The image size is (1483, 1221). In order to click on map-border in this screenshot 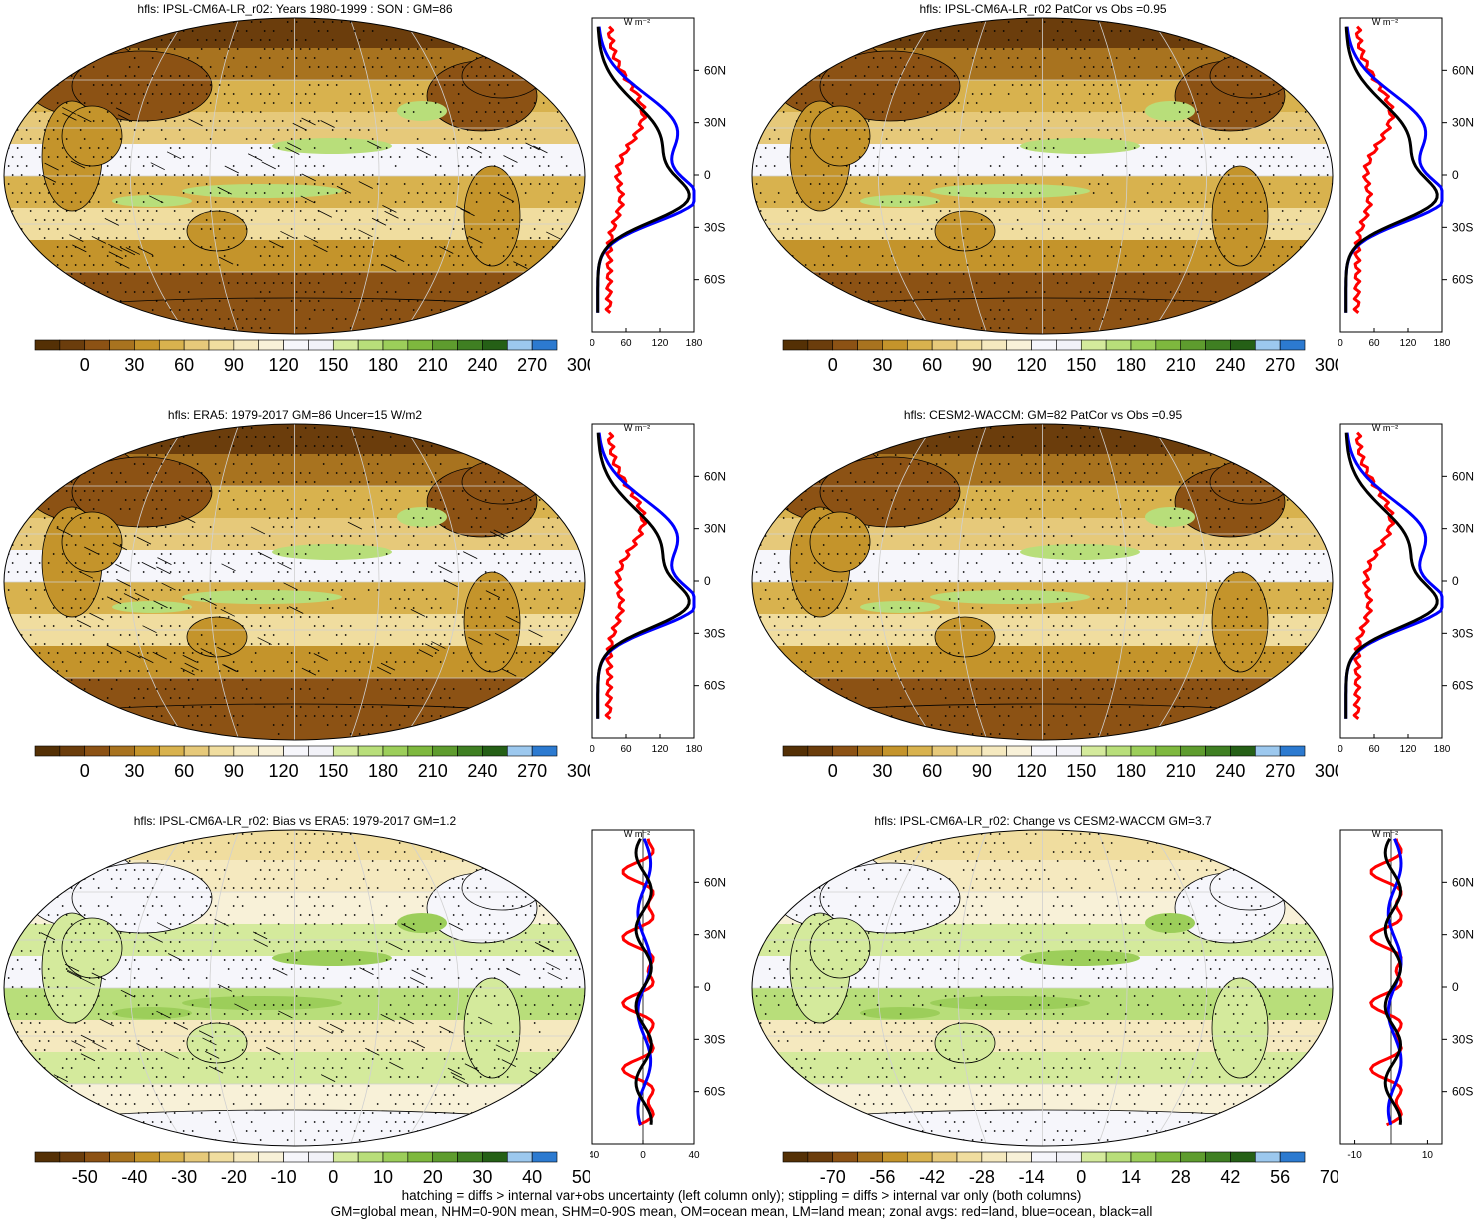, I will do `click(294, 988)`.